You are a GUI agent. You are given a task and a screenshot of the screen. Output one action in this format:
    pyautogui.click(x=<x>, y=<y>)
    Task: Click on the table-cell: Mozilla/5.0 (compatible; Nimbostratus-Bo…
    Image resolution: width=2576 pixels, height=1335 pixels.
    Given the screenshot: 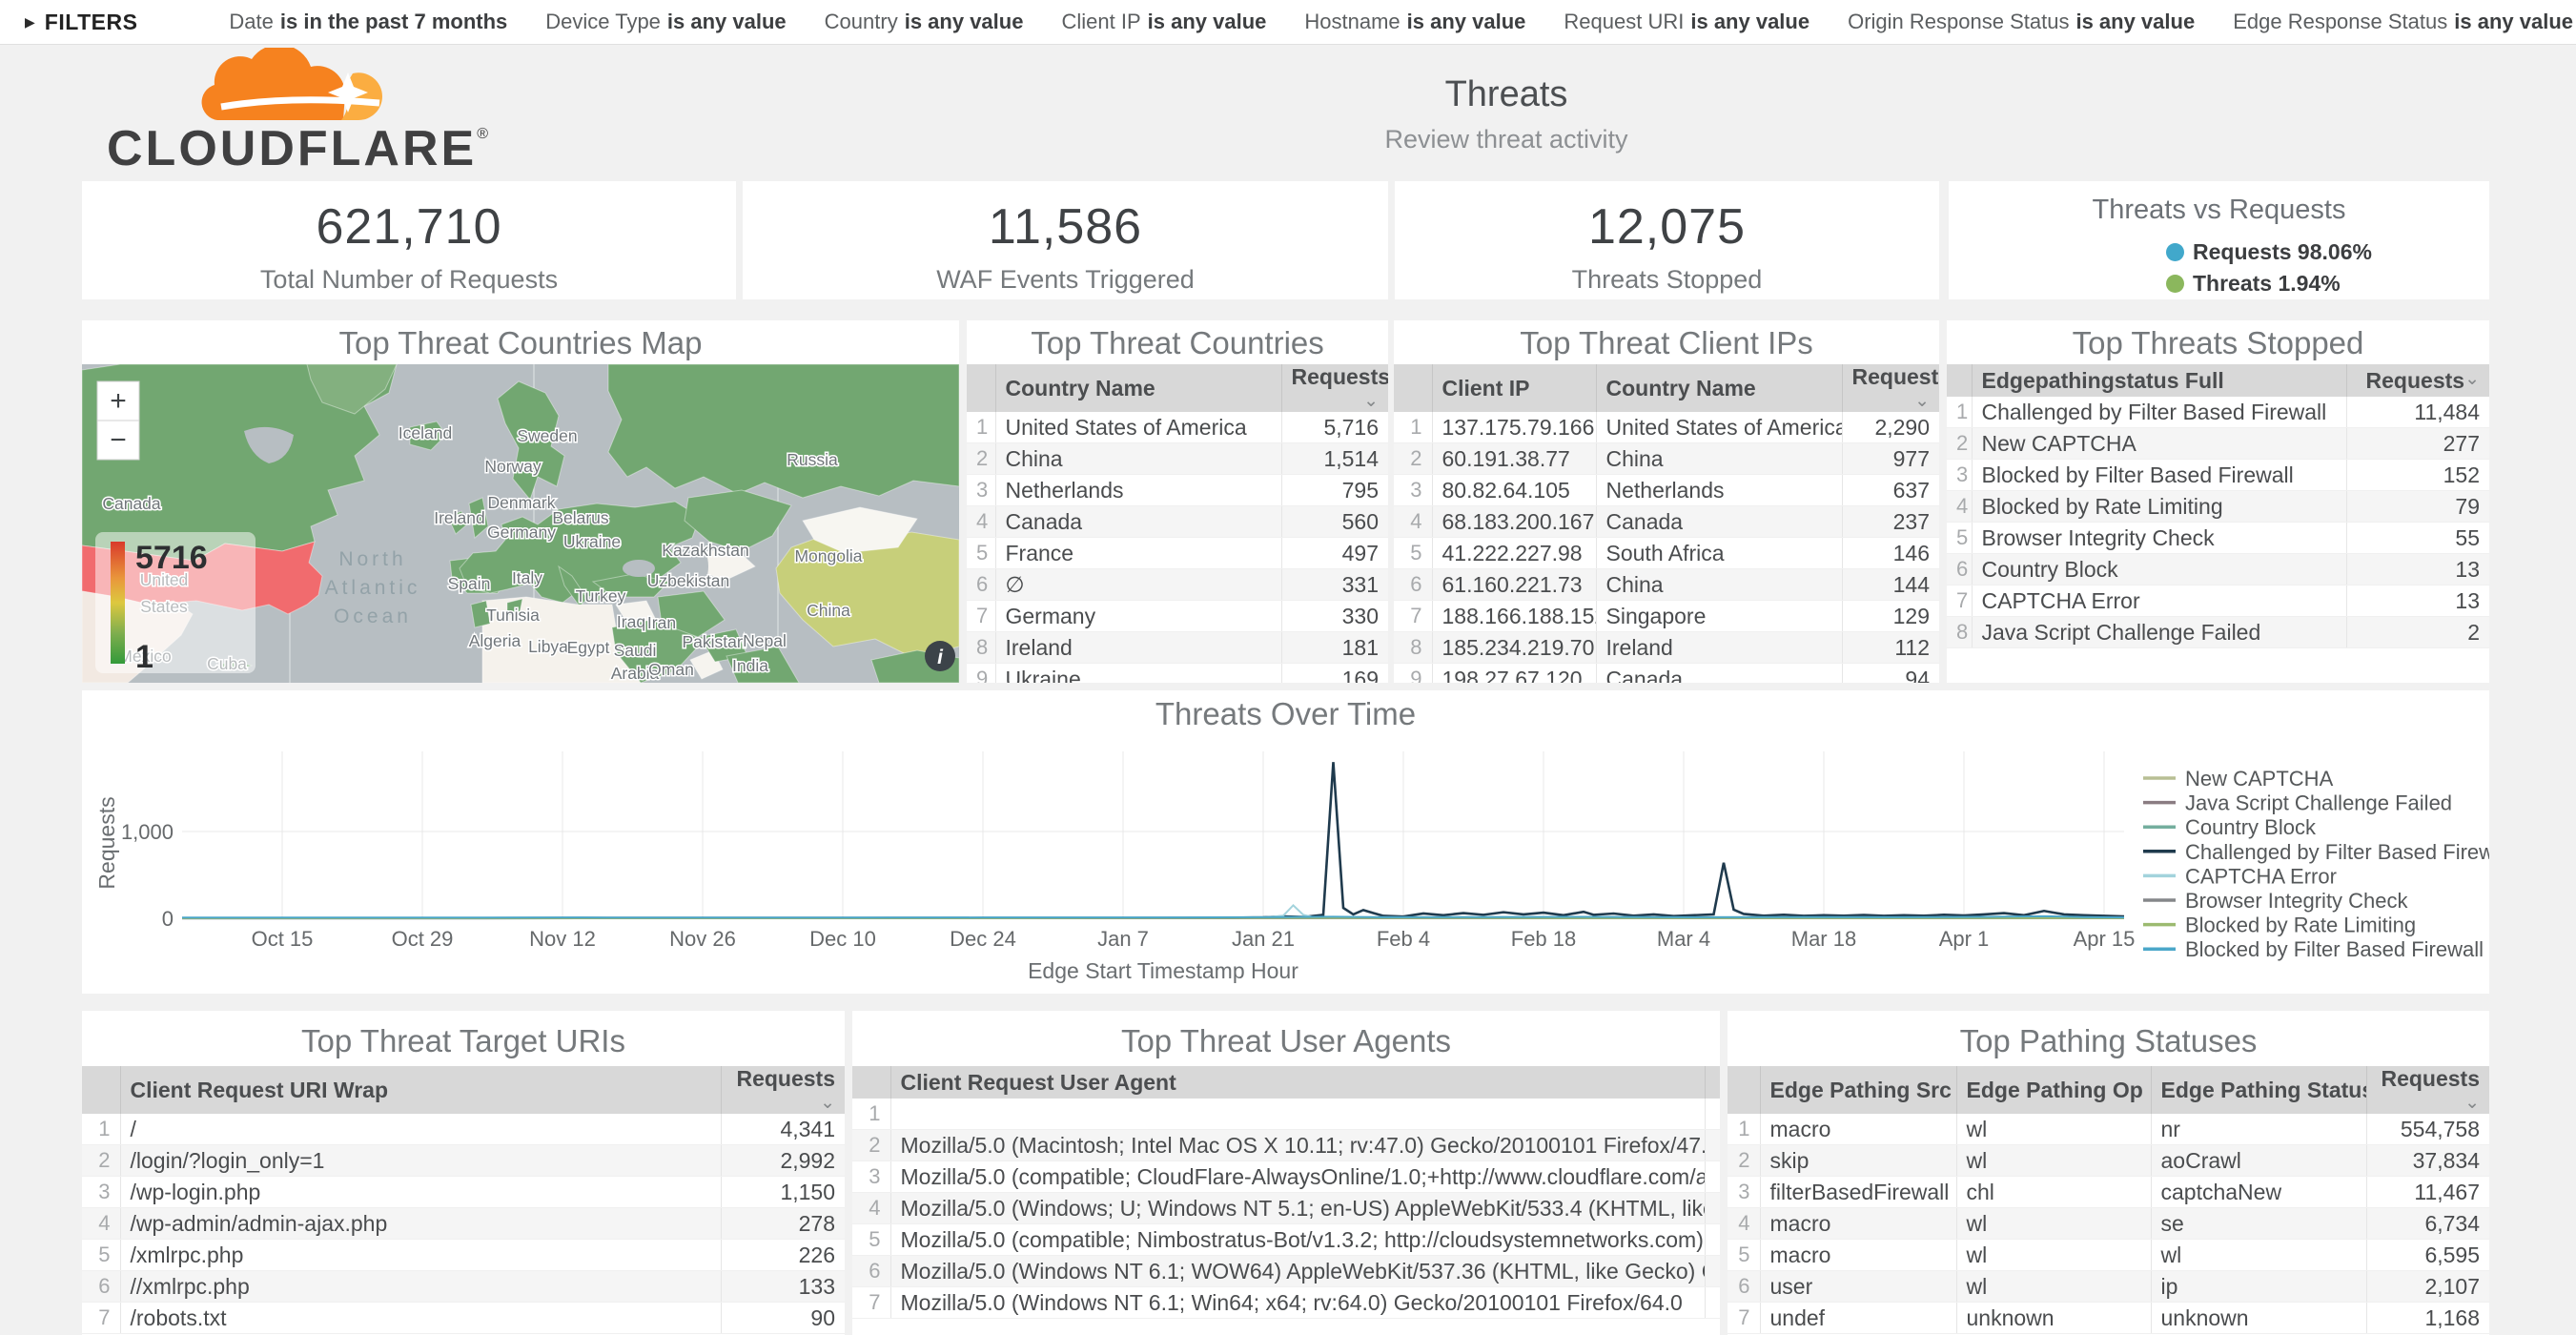 What is the action you would take?
    pyautogui.click(x=1297, y=1239)
    